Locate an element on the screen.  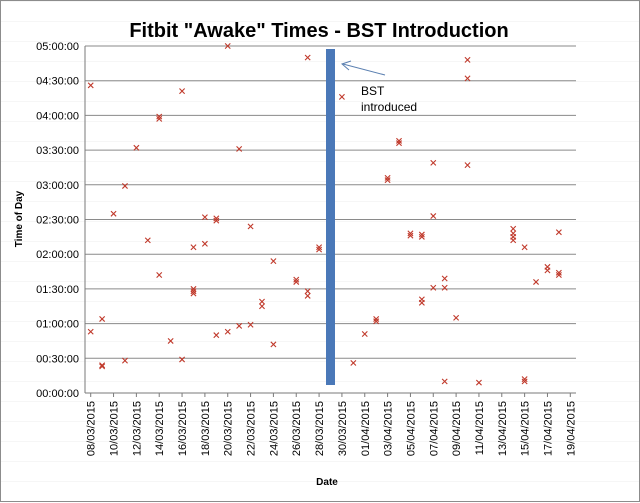
y-tick-label: 01:00:00 is located at coordinates (57, 325).